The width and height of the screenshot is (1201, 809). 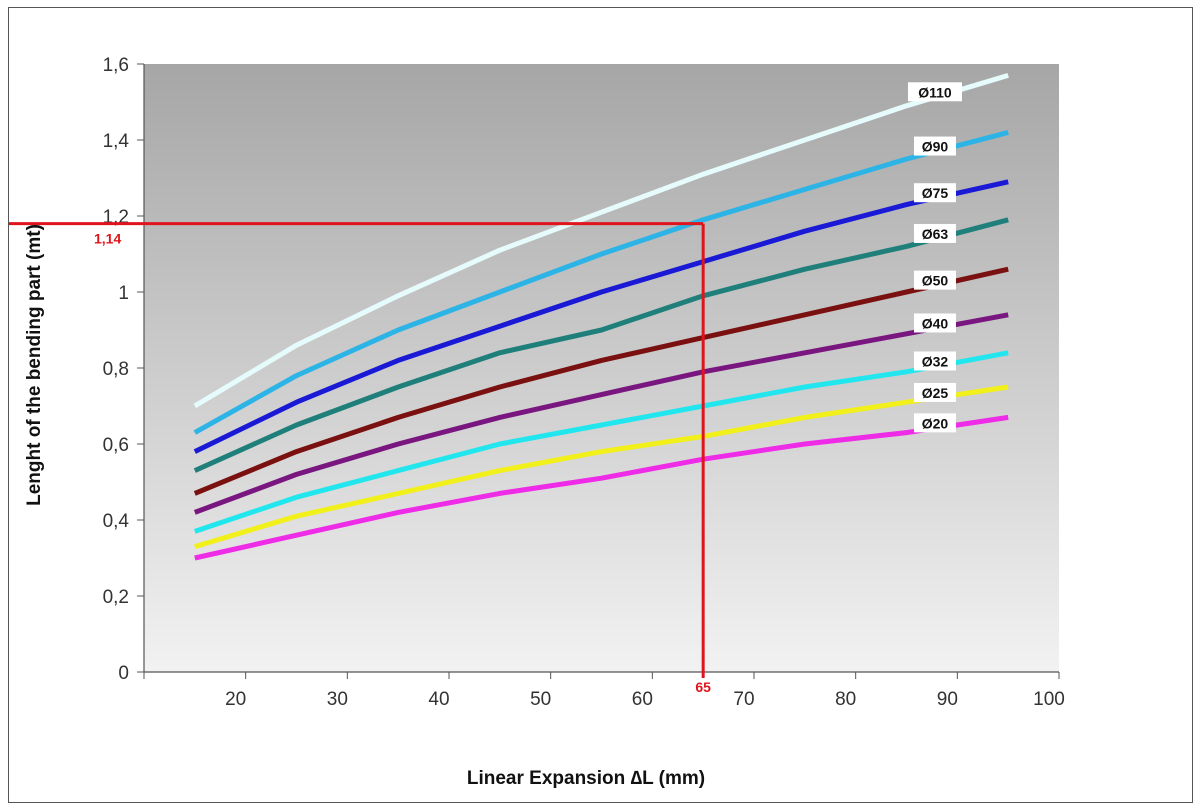 What do you see at coordinates (116, 597) in the screenshot?
I see `y-tick-label: 0,2` at bounding box center [116, 597].